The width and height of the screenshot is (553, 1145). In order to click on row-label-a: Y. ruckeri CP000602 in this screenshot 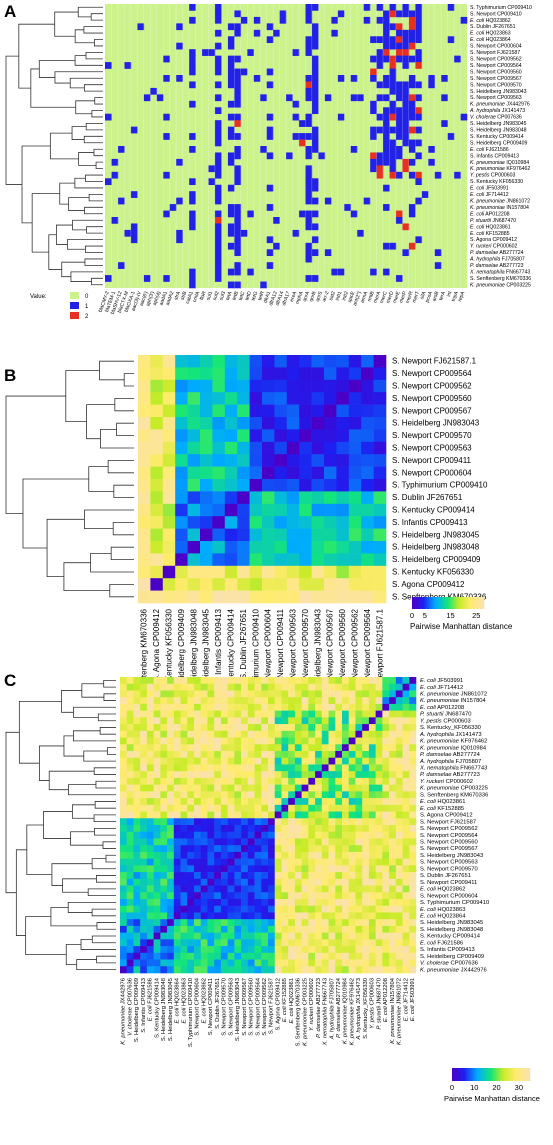, I will do `click(494, 247)`.